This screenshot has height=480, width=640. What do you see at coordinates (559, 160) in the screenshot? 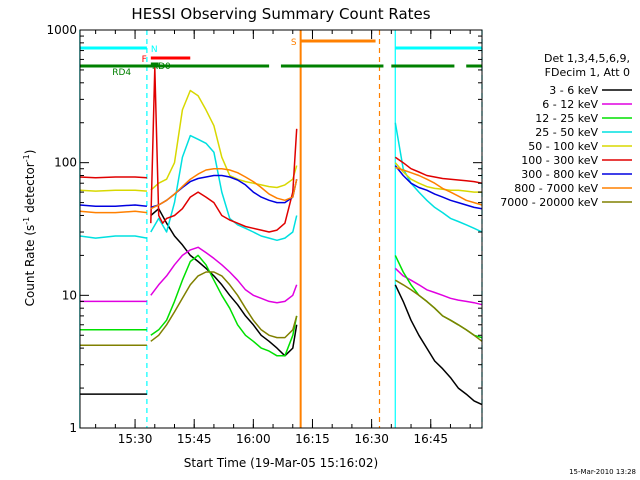
I see `legend-label: 100 - 300 keV` at bounding box center [559, 160].